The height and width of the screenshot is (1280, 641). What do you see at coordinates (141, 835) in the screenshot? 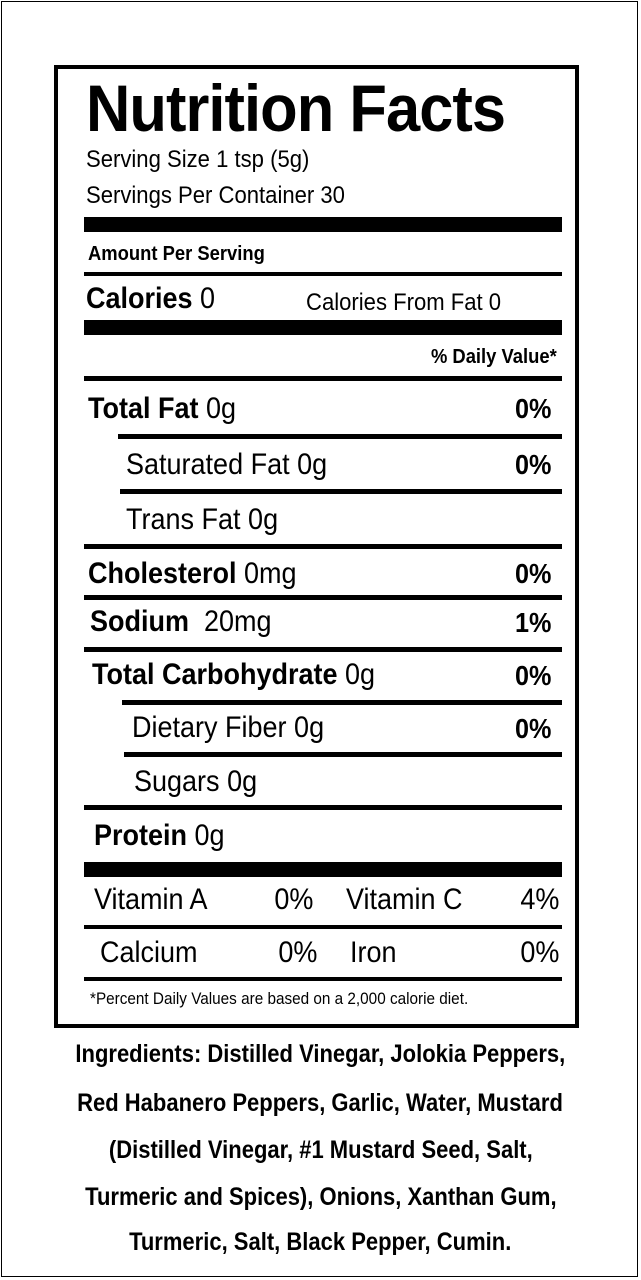
I see `protein-label: Protein` at bounding box center [141, 835].